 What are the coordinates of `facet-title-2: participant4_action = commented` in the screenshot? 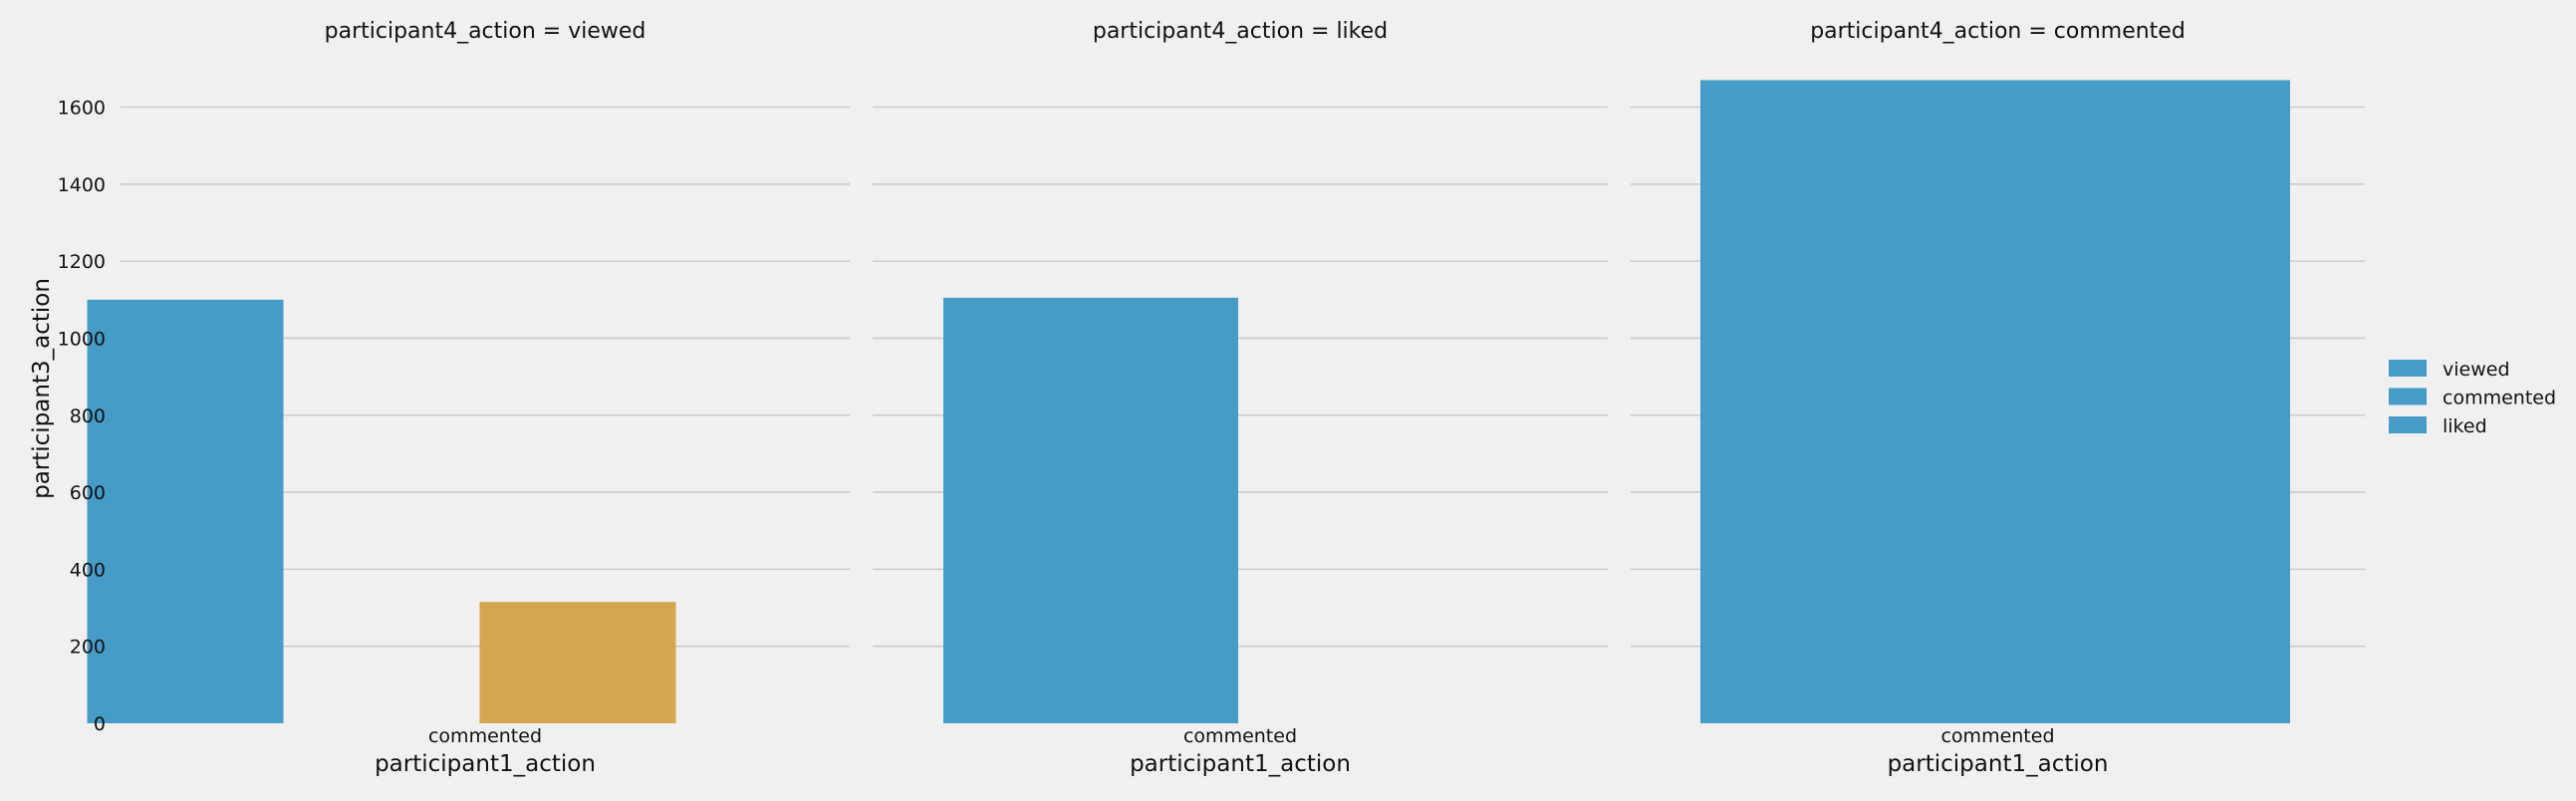 It's located at (1998, 32).